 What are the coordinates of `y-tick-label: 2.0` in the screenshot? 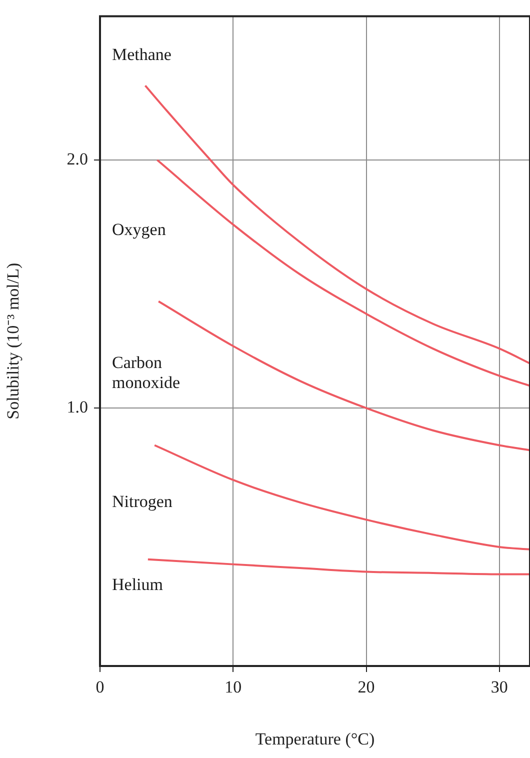 It's located at (77, 159).